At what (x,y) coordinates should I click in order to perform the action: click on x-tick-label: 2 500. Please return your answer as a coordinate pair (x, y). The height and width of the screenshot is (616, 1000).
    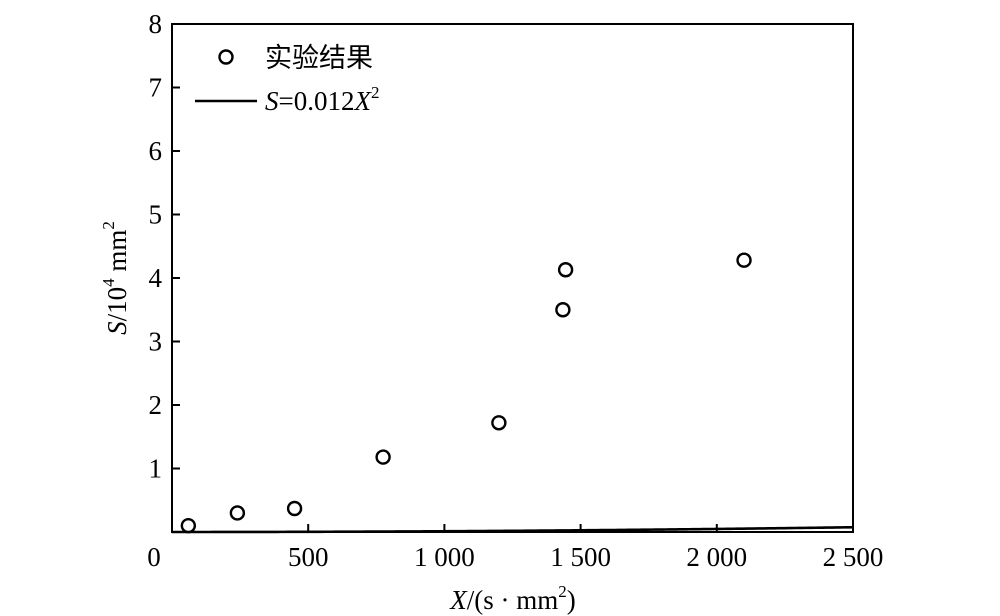
    Looking at the image, I should click on (853, 557).